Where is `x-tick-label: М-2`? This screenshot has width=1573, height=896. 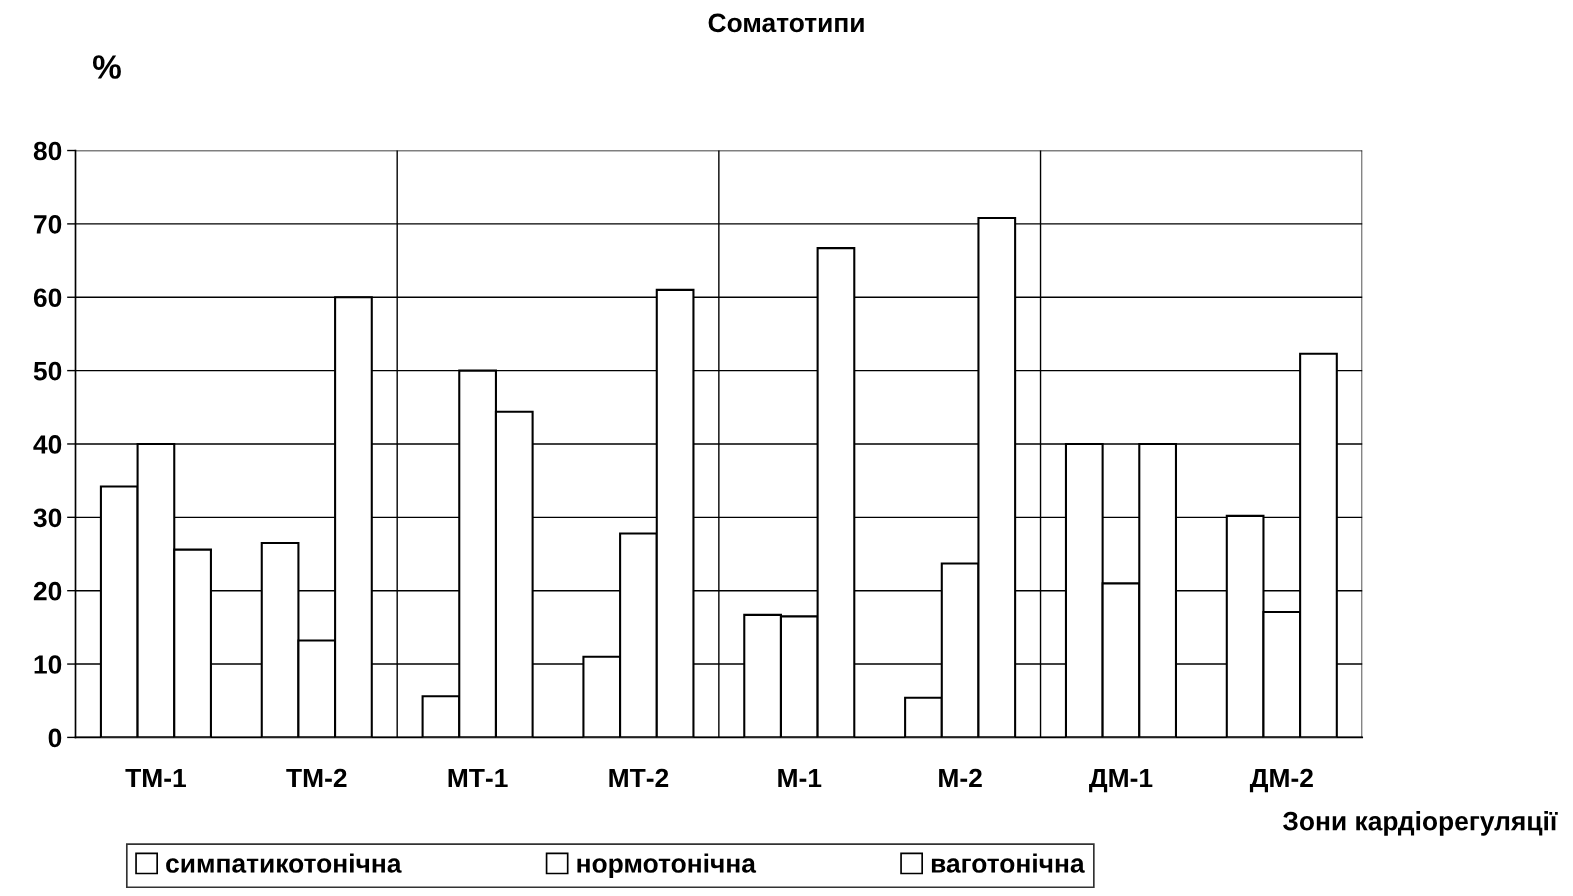 x-tick-label: М-2 is located at coordinates (960, 778).